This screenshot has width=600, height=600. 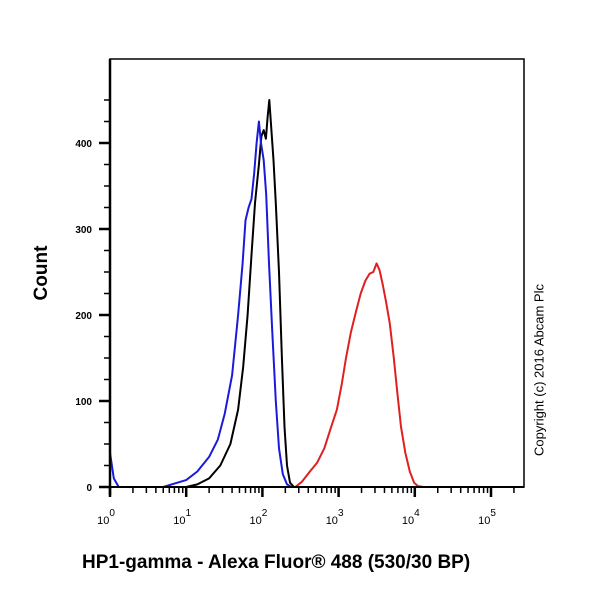 I want to click on y-axis-ticks: 0 100 200 300 400, so click(x=92, y=296).